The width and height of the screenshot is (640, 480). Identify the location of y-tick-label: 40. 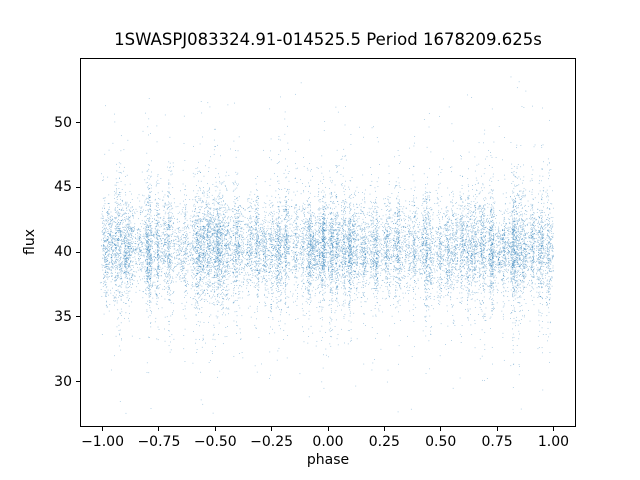
(63, 252).